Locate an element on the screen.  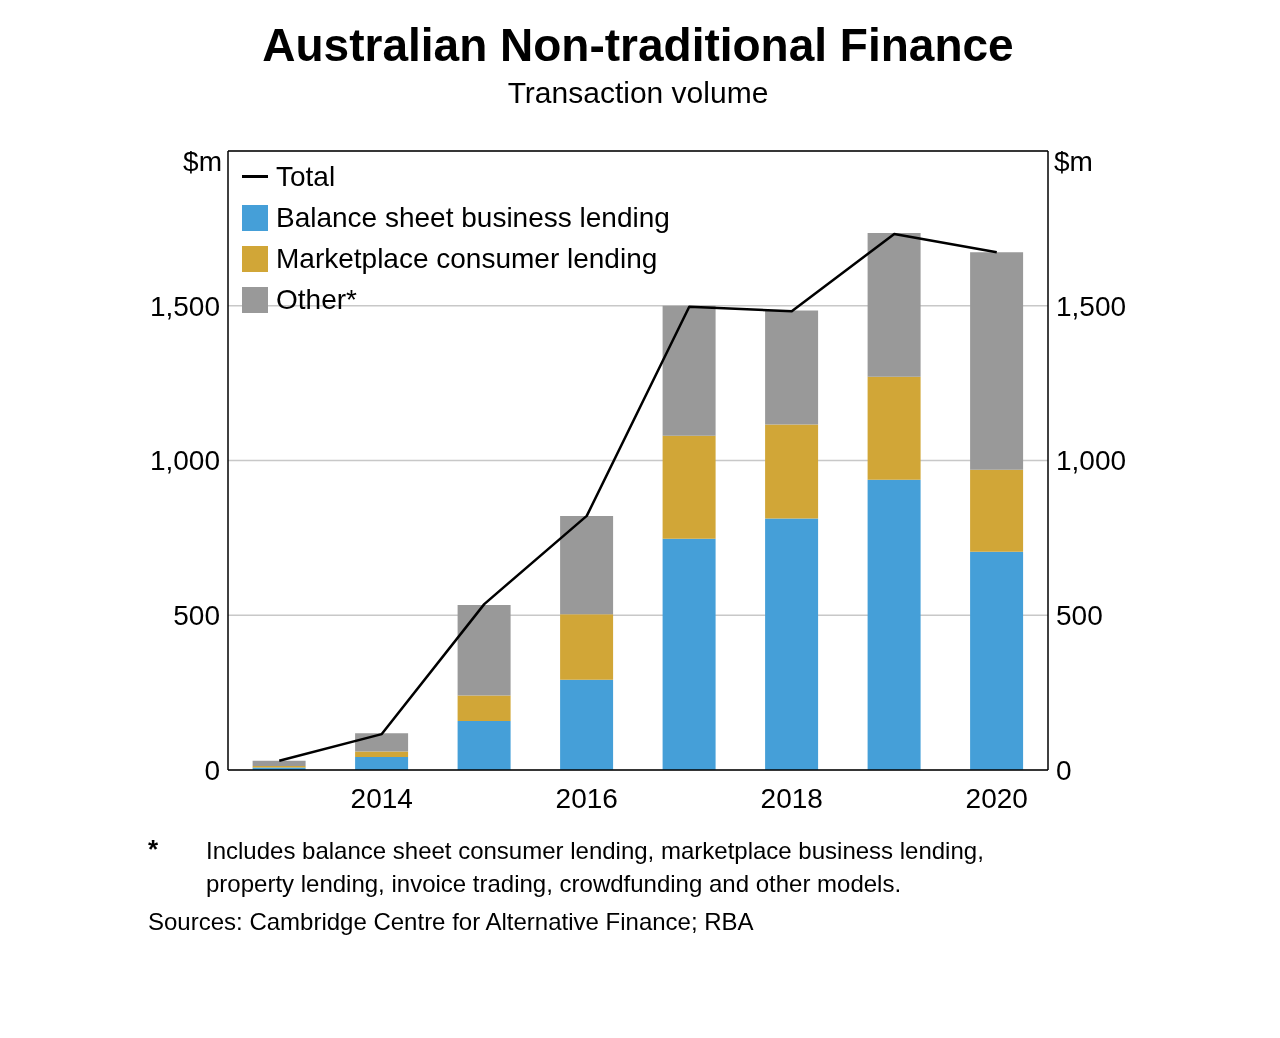
y2-tick-label: 1,000 is located at coordinates (1091, 461).